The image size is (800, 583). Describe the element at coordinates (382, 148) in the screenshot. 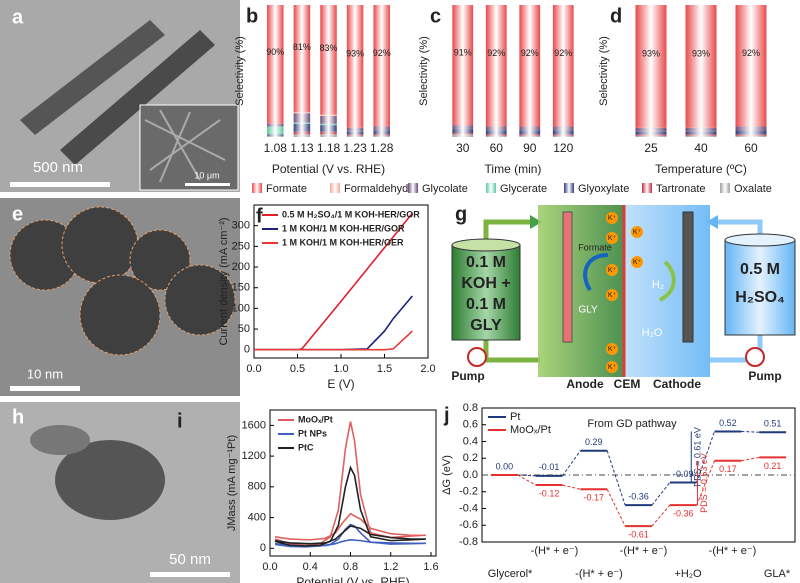

I see `x-tick-label: 1.28` at that location.